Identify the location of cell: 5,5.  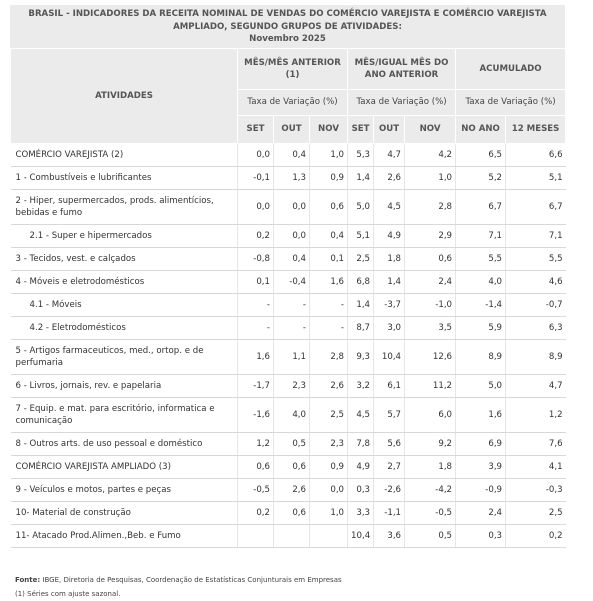
(535, 259).